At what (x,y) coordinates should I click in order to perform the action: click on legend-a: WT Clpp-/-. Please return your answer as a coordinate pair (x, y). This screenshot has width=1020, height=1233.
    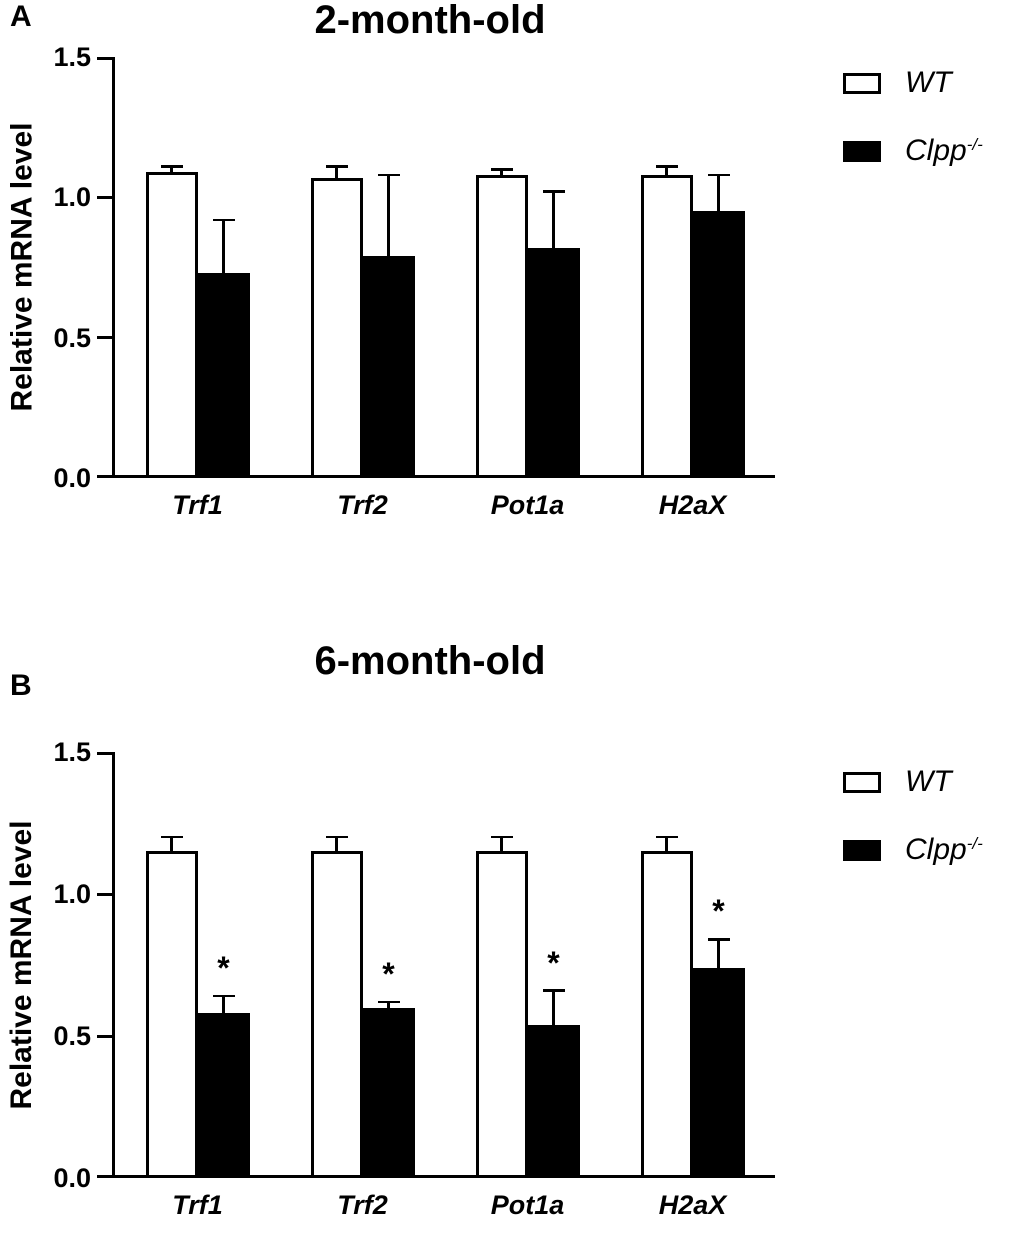
    Looking at the image, I should click on (913, 117).